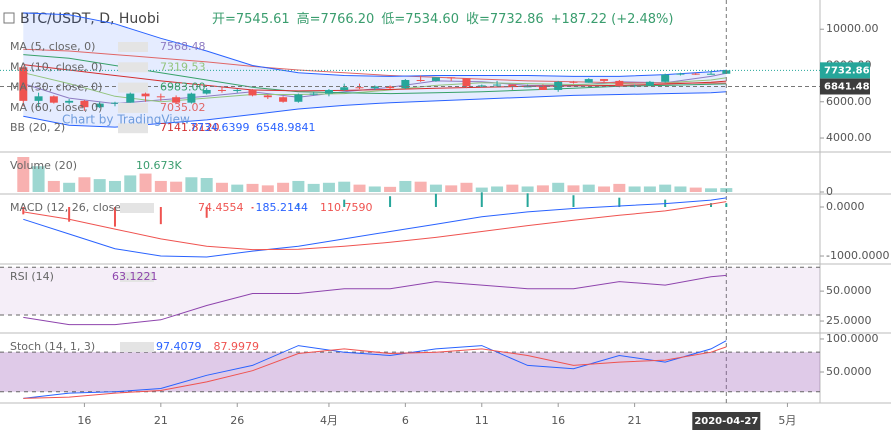 The image size is (891, 440). I want to click on last-price-box, so click(845, 70).